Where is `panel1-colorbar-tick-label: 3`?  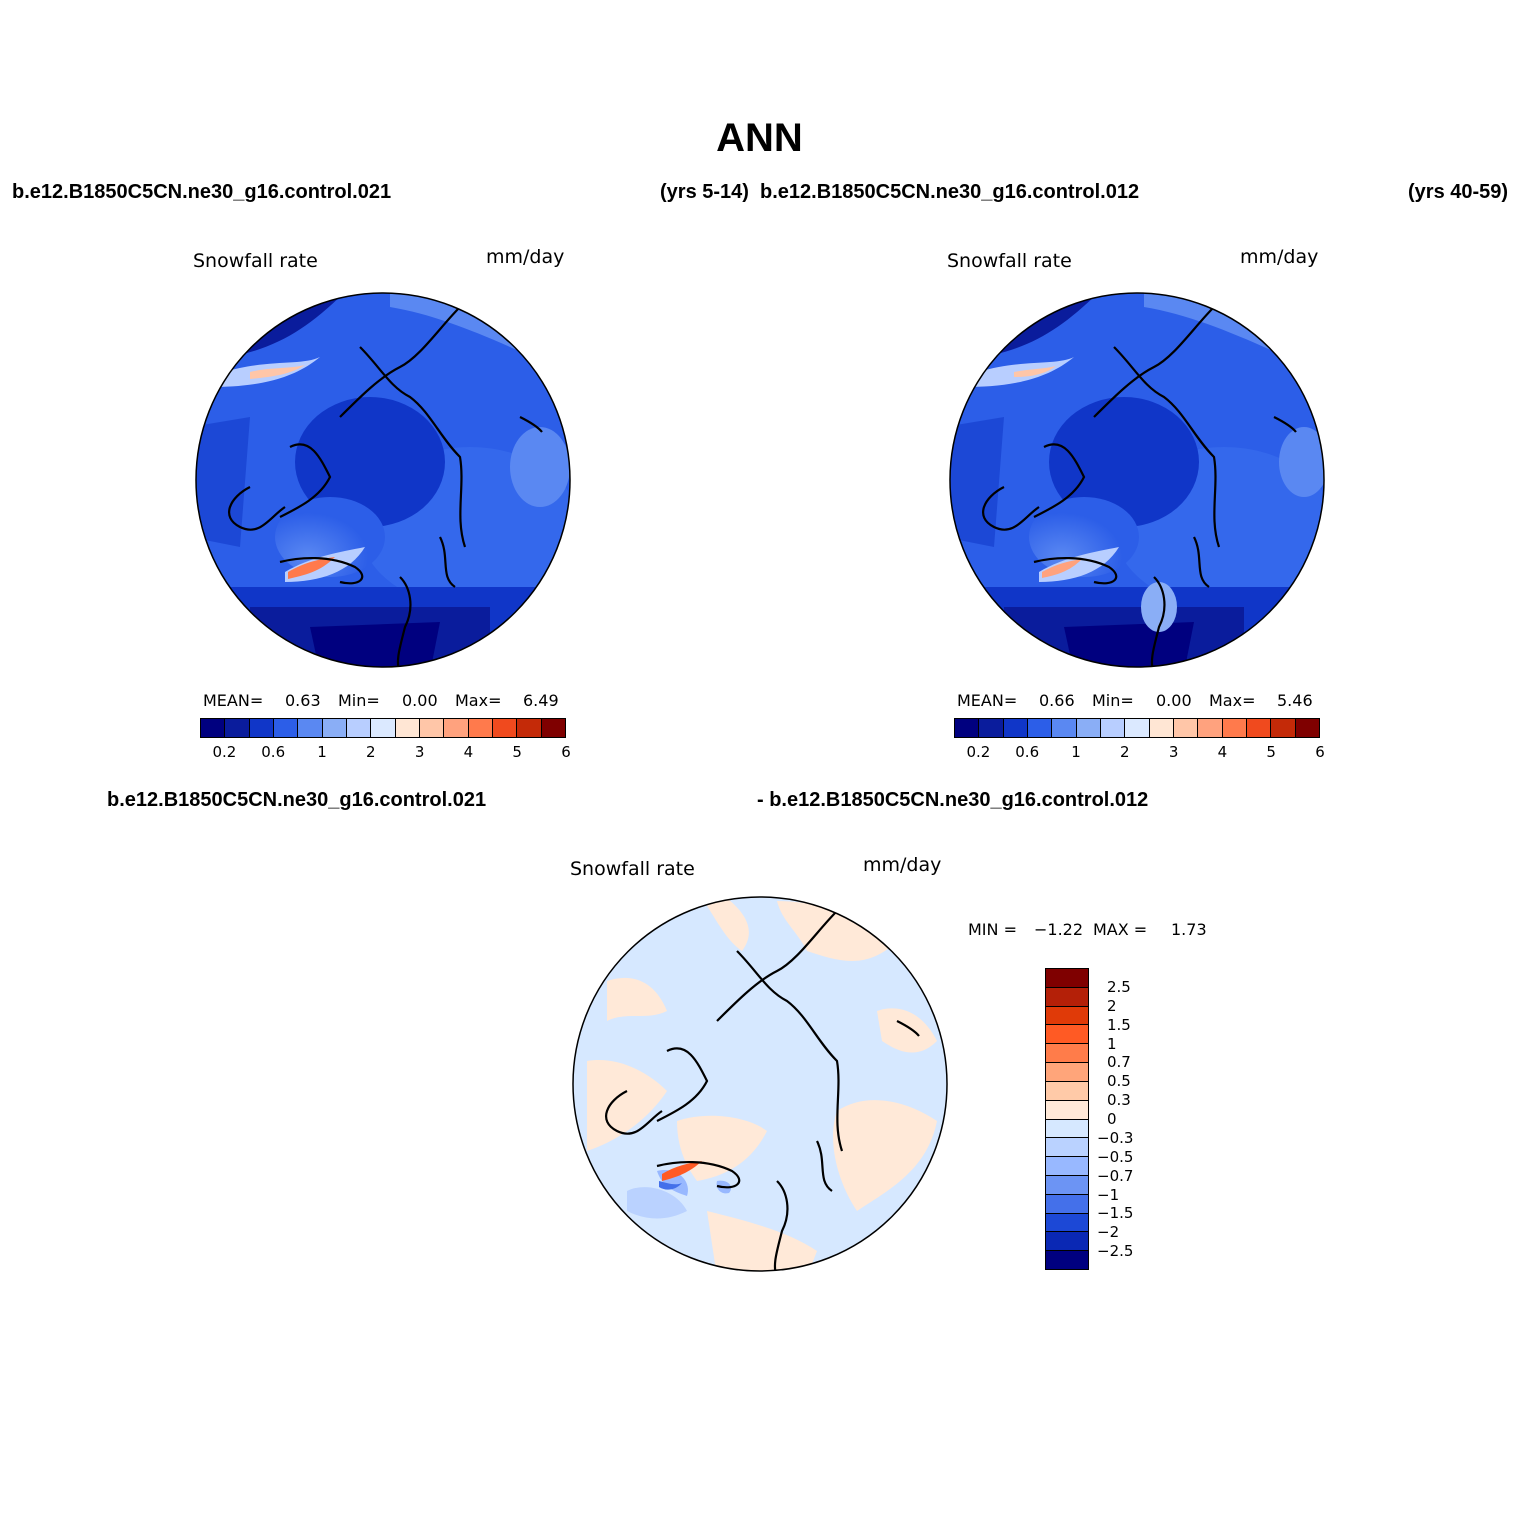
panel1-colorbar-tick-label: 3 is located at coordinates (419, 752).